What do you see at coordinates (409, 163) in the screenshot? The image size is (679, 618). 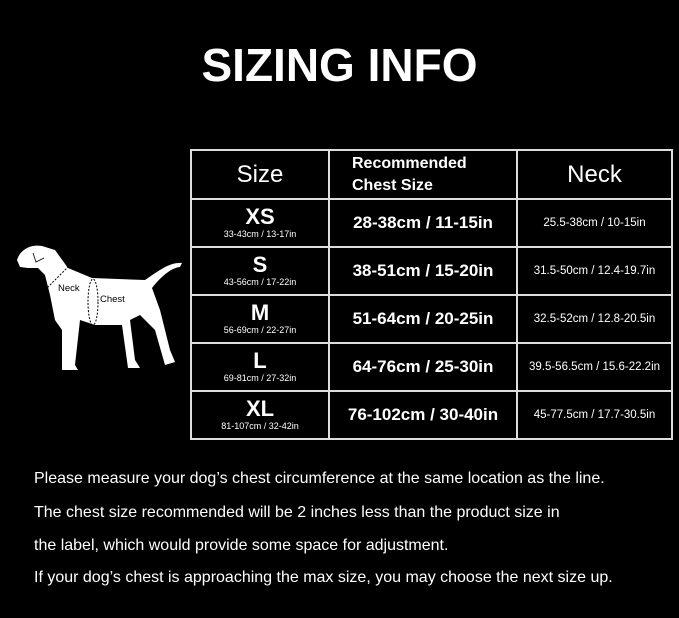 I see `header-chest-line1: Recommended` at bounding box center [409, 163].